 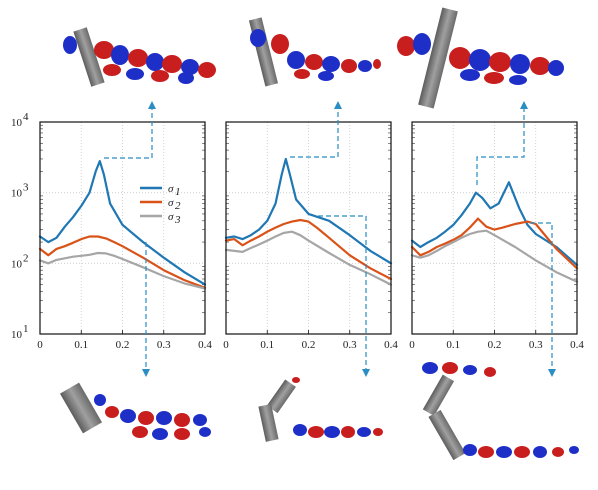 I want to click on y-tick-exponent: 3, so click(x=26, y=188).